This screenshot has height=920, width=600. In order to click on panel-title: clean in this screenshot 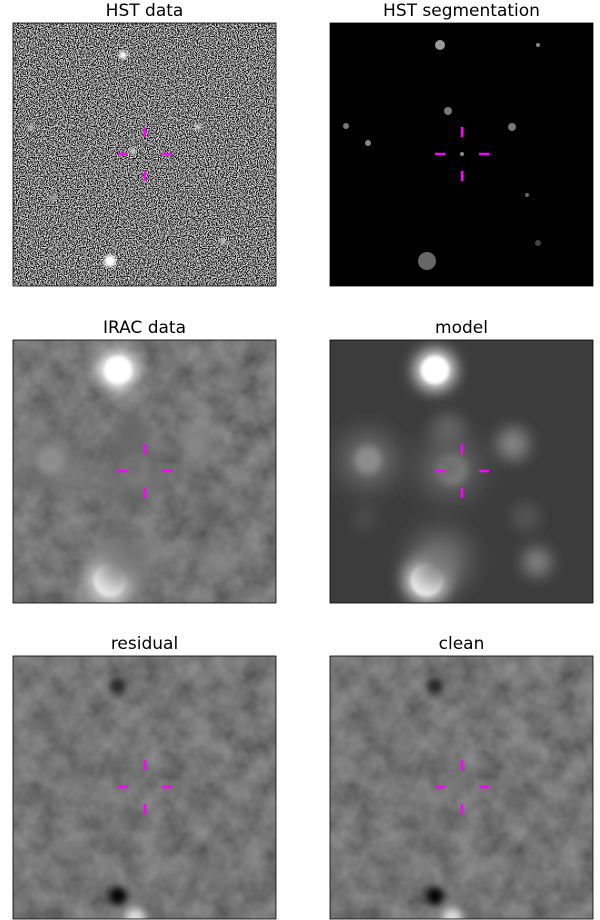, I will do `click(462, 644)`.